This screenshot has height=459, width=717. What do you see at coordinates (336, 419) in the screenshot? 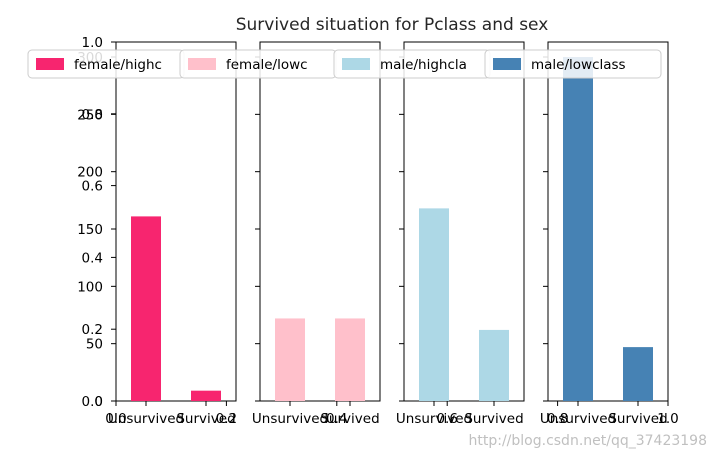
I see `bg-x-tick-label: 0.4` at bounding box center [336, 419].